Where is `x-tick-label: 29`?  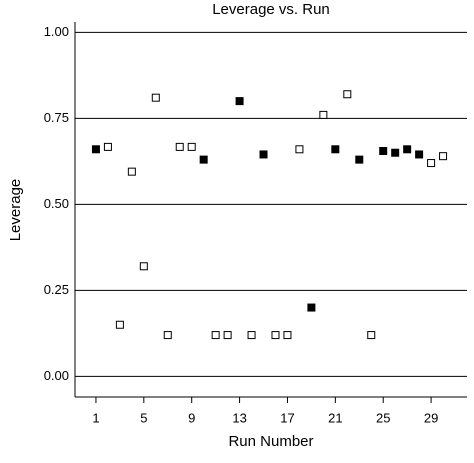 x-tick-label: 29 is located at coordinates (431, 417).